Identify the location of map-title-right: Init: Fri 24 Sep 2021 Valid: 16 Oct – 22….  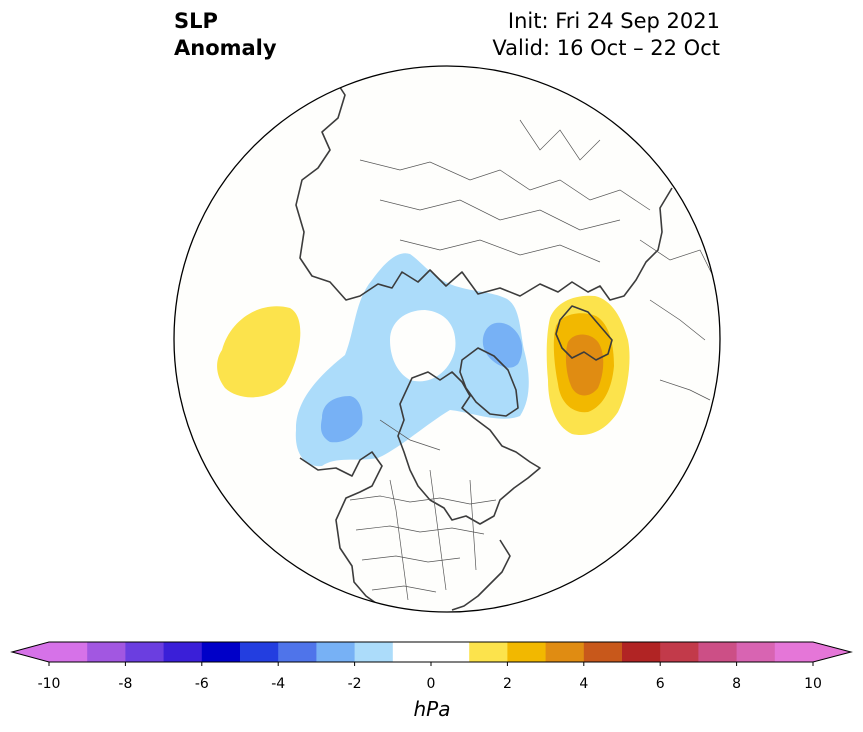
(606, 35).